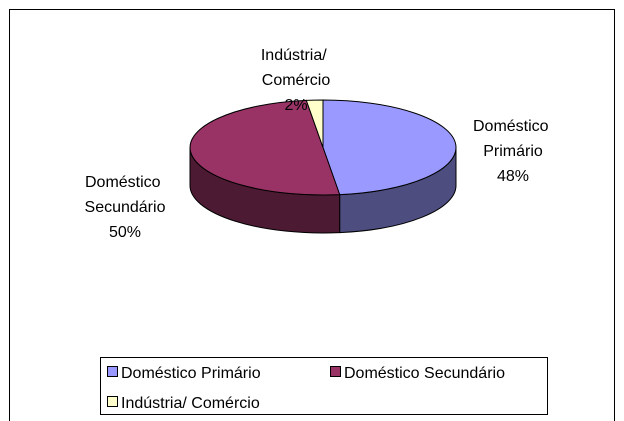 The image size is (624, 421). Describe the element at coordinates (125, 232) in the screenshot. I see `data-label-value: 50%` at that location.